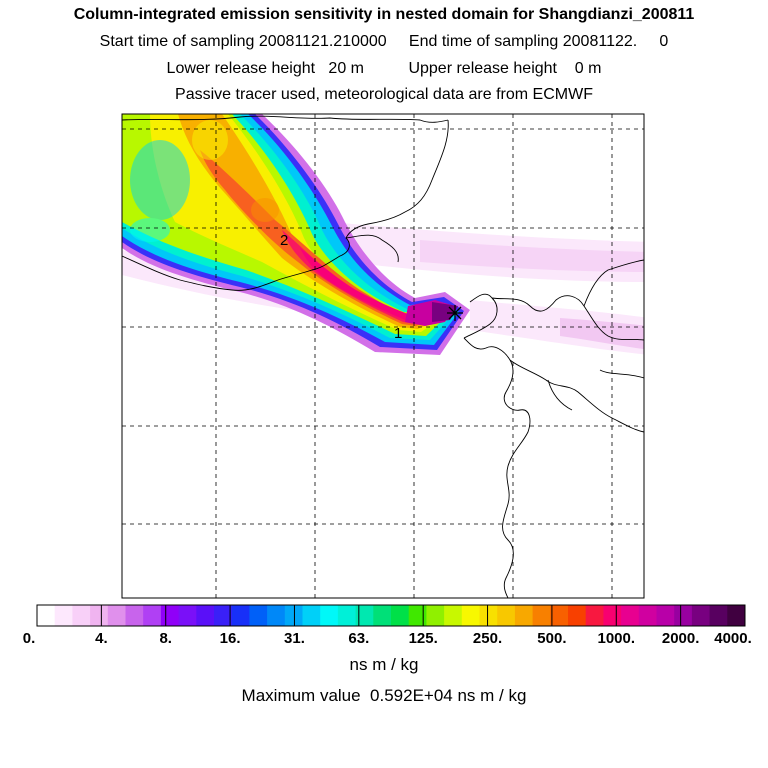 This screenshot has width=768, height=768. What do you see at coordinates (680, 638) in the screenshot?
I see `colorbar-tick-label: 2000.` at bounding box center [680, 638].